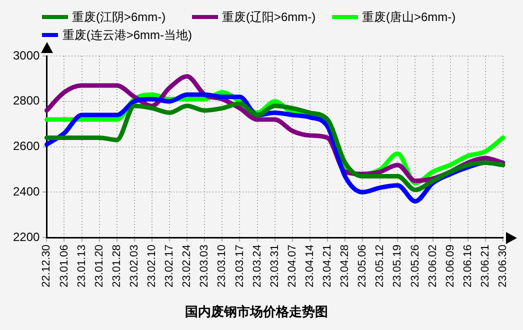  Describe the element at coordinates (119, 17) in the screenshot. I see `legend-label: 重废(江阴>6mm-)` at that location.